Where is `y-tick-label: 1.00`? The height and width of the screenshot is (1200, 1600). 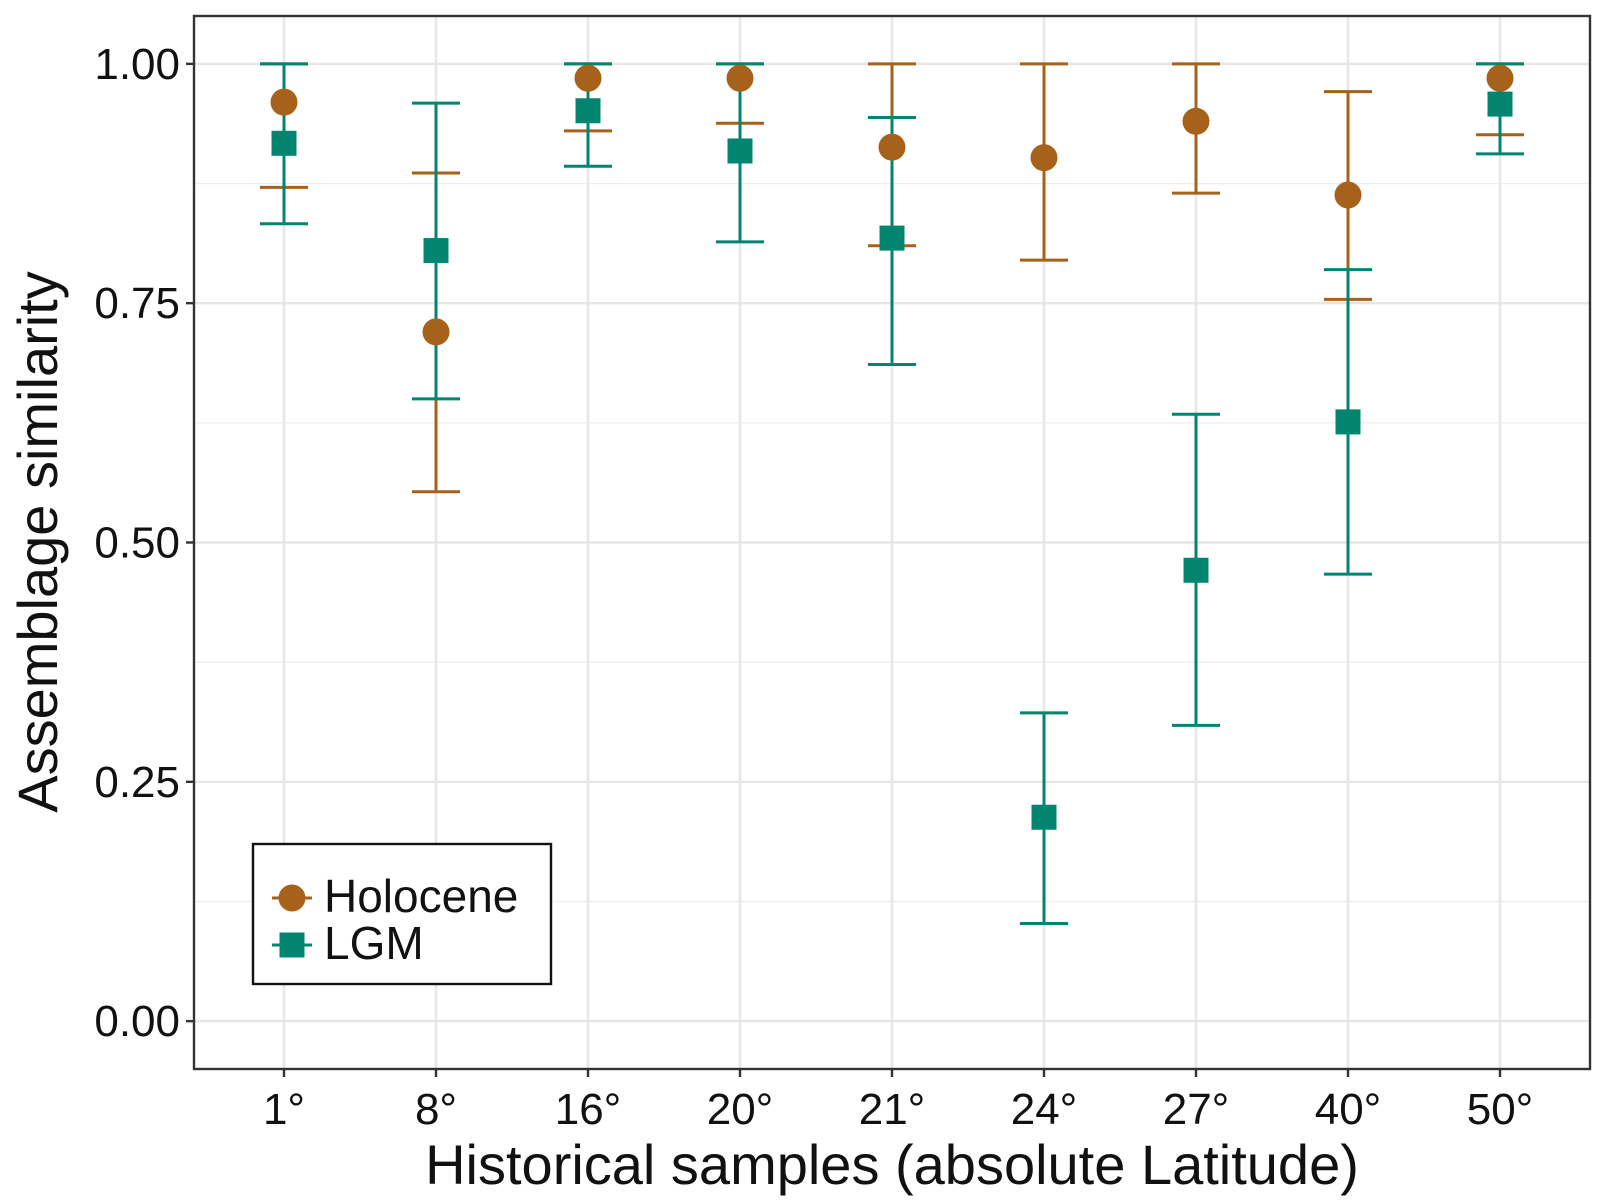 y-tick-label: 1.00 is located at coordinates (137, 64).